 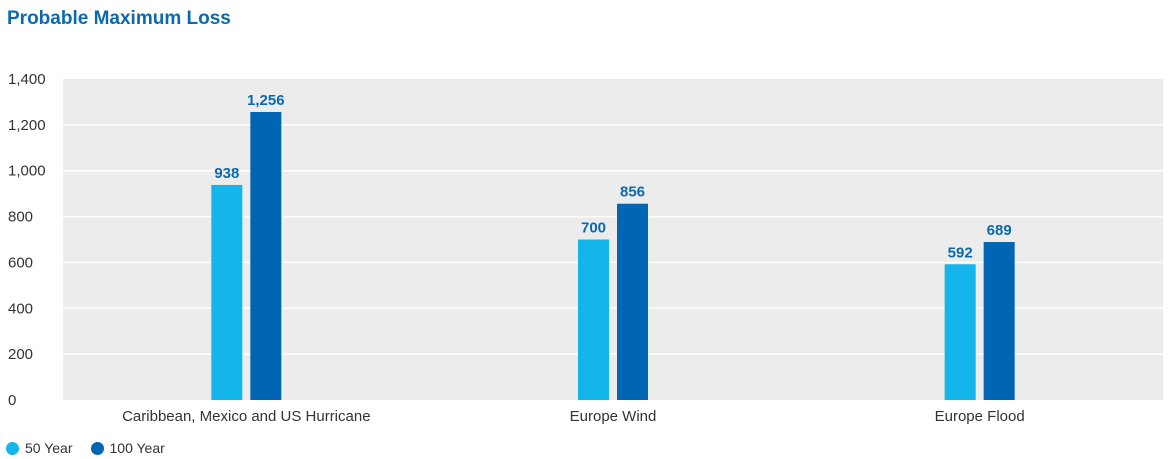 I want to click on y-axis-tick-labels: 0 200 400 600 800 1,000 1,200 1,400, so click(x=27, y=240).